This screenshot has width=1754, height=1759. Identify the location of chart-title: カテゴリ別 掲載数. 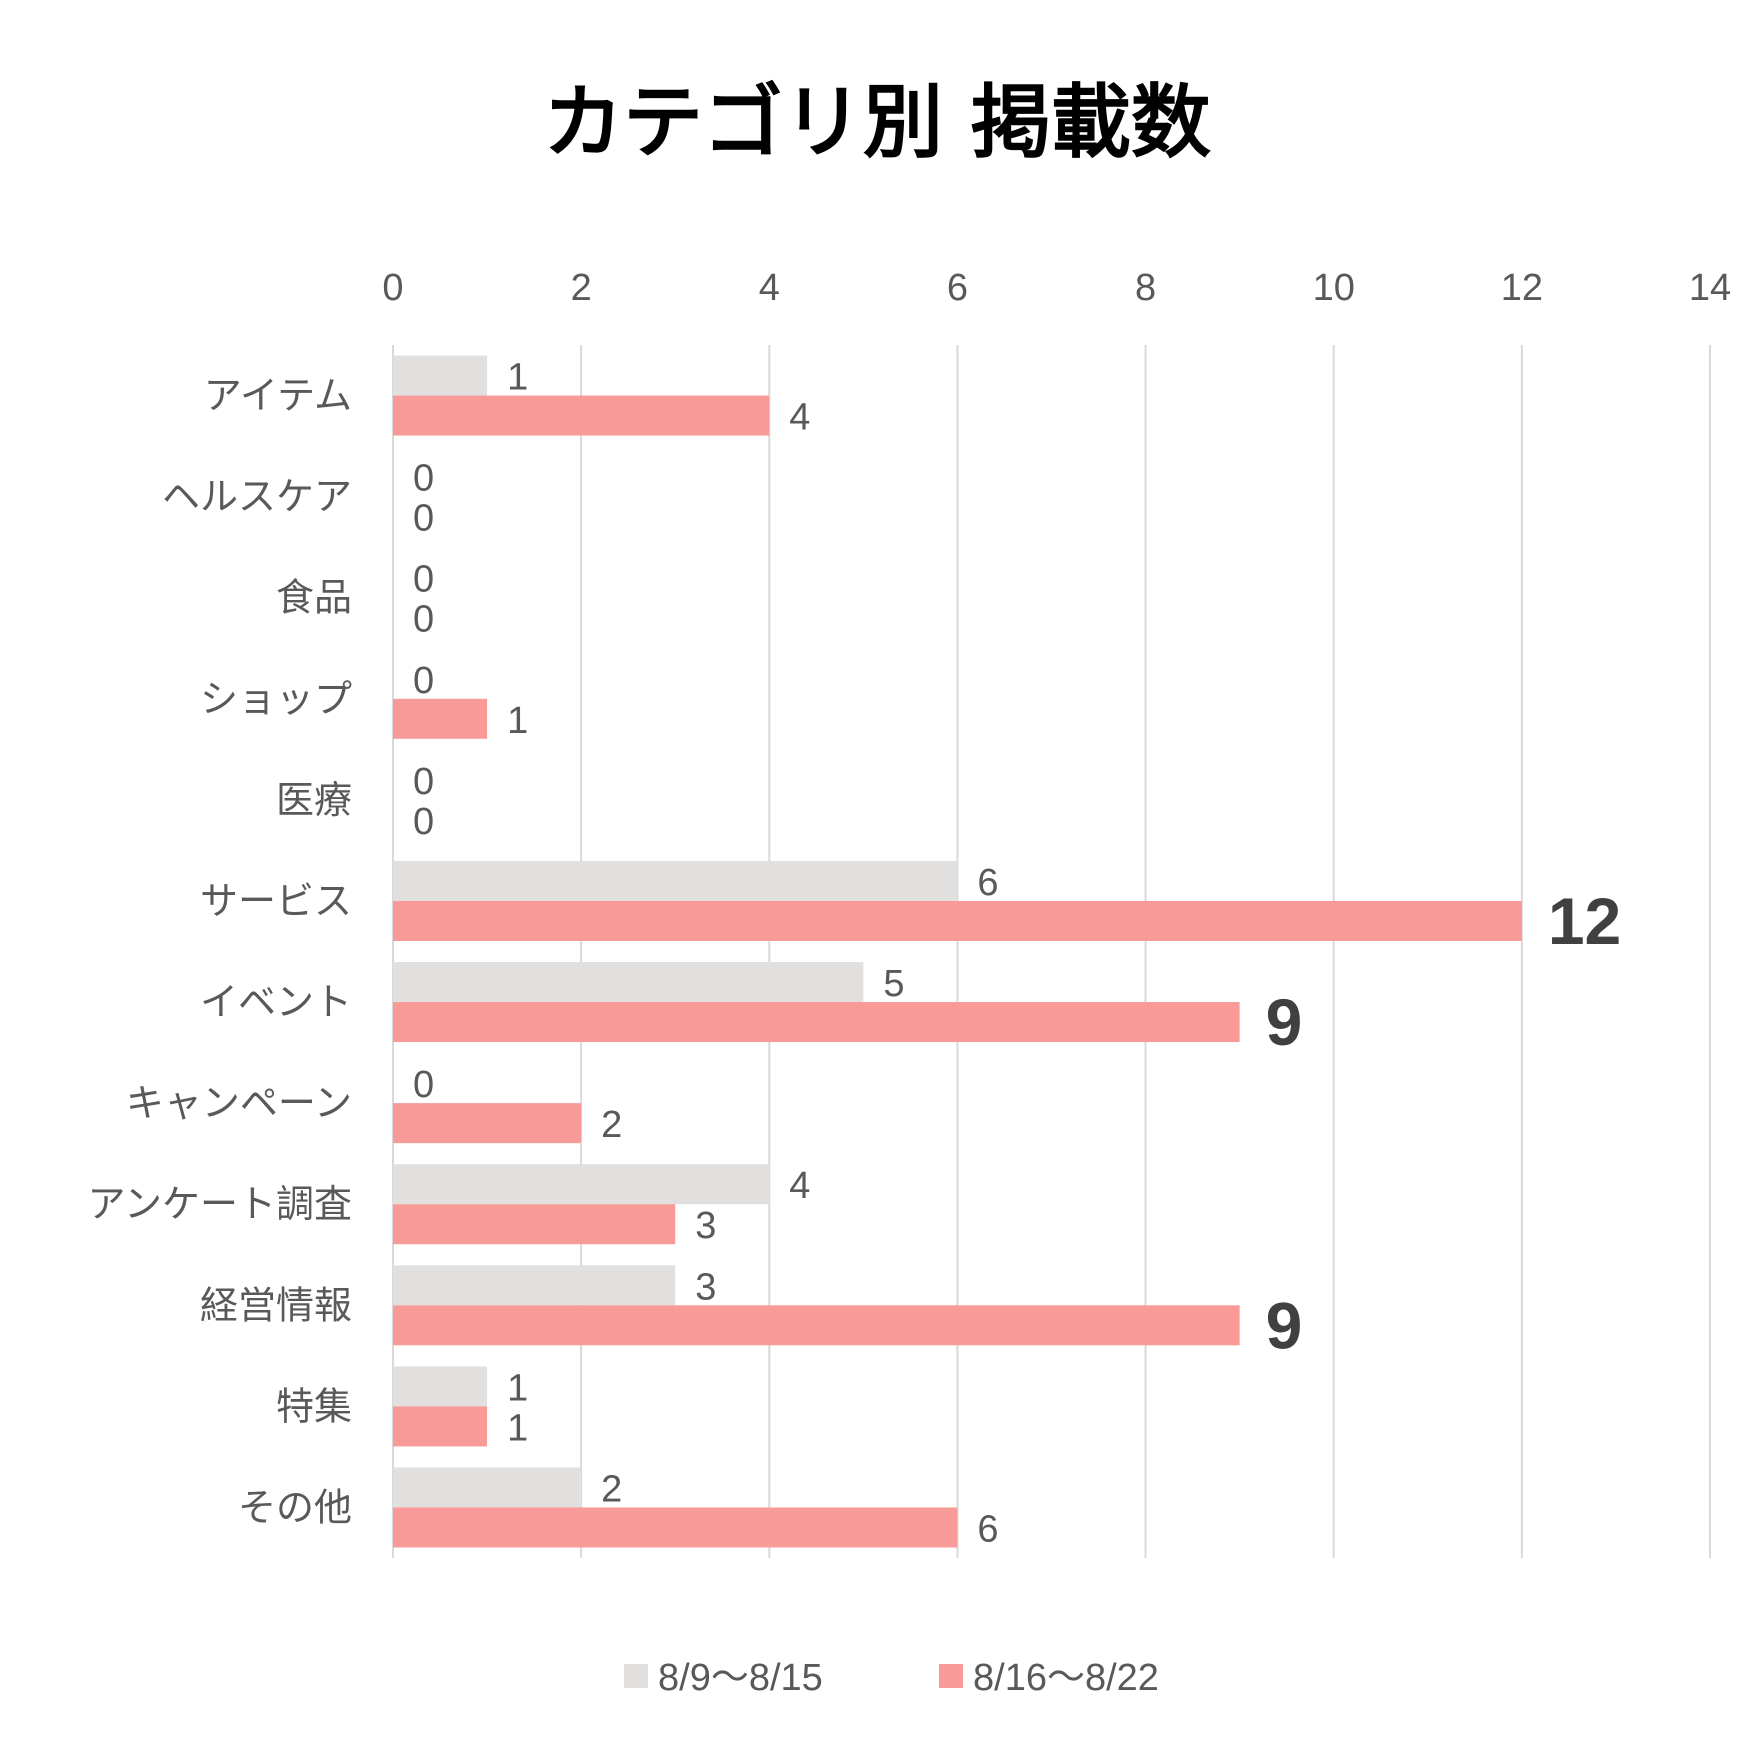
(877, 122).